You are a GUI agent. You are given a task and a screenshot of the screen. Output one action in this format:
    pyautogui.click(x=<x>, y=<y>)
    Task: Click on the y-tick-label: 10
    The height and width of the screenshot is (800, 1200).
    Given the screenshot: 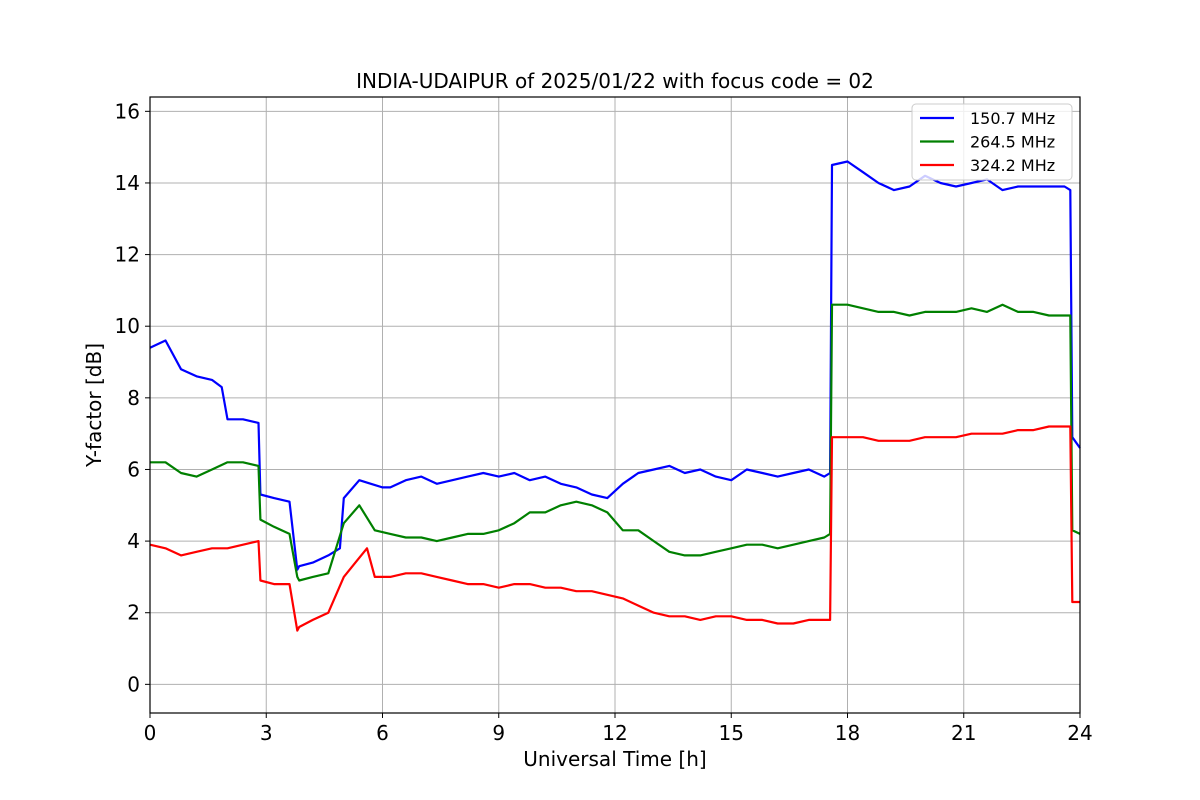 What is the action you would take?
    pyautogui.click(x=127, y=326)
    